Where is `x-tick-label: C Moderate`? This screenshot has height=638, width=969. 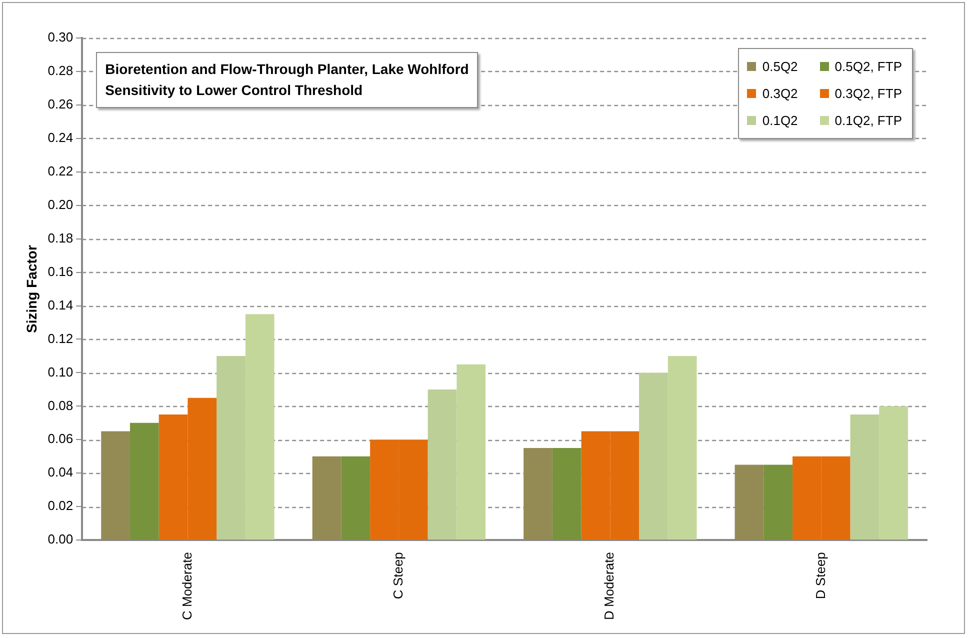
x-tick-label: C Moderate is located at coordinates (186, 586).